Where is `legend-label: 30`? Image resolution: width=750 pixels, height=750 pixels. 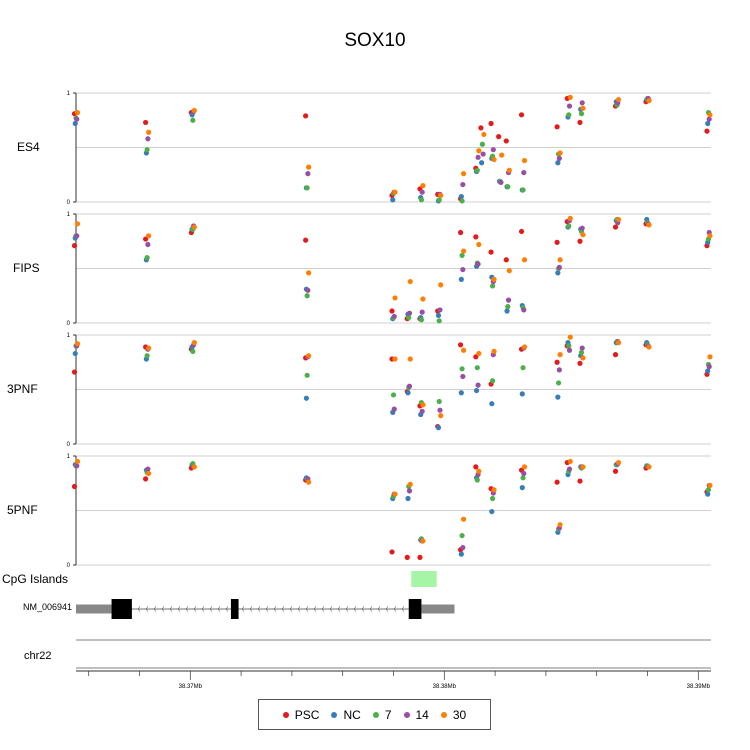
legend-label: 30 is located at coordinates (459, 714).